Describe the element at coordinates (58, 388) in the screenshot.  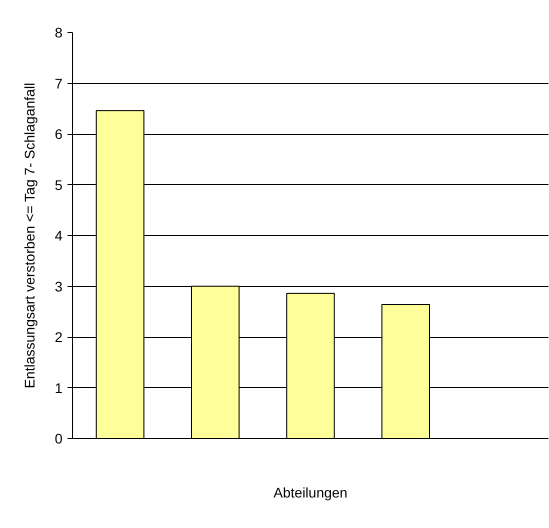
I see `y-tick-label: 1` at that location.